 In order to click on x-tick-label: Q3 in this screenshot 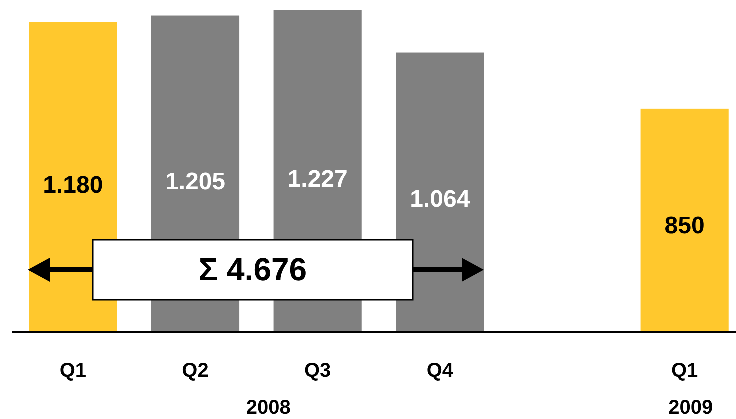, I will do `click(318, 371)`.